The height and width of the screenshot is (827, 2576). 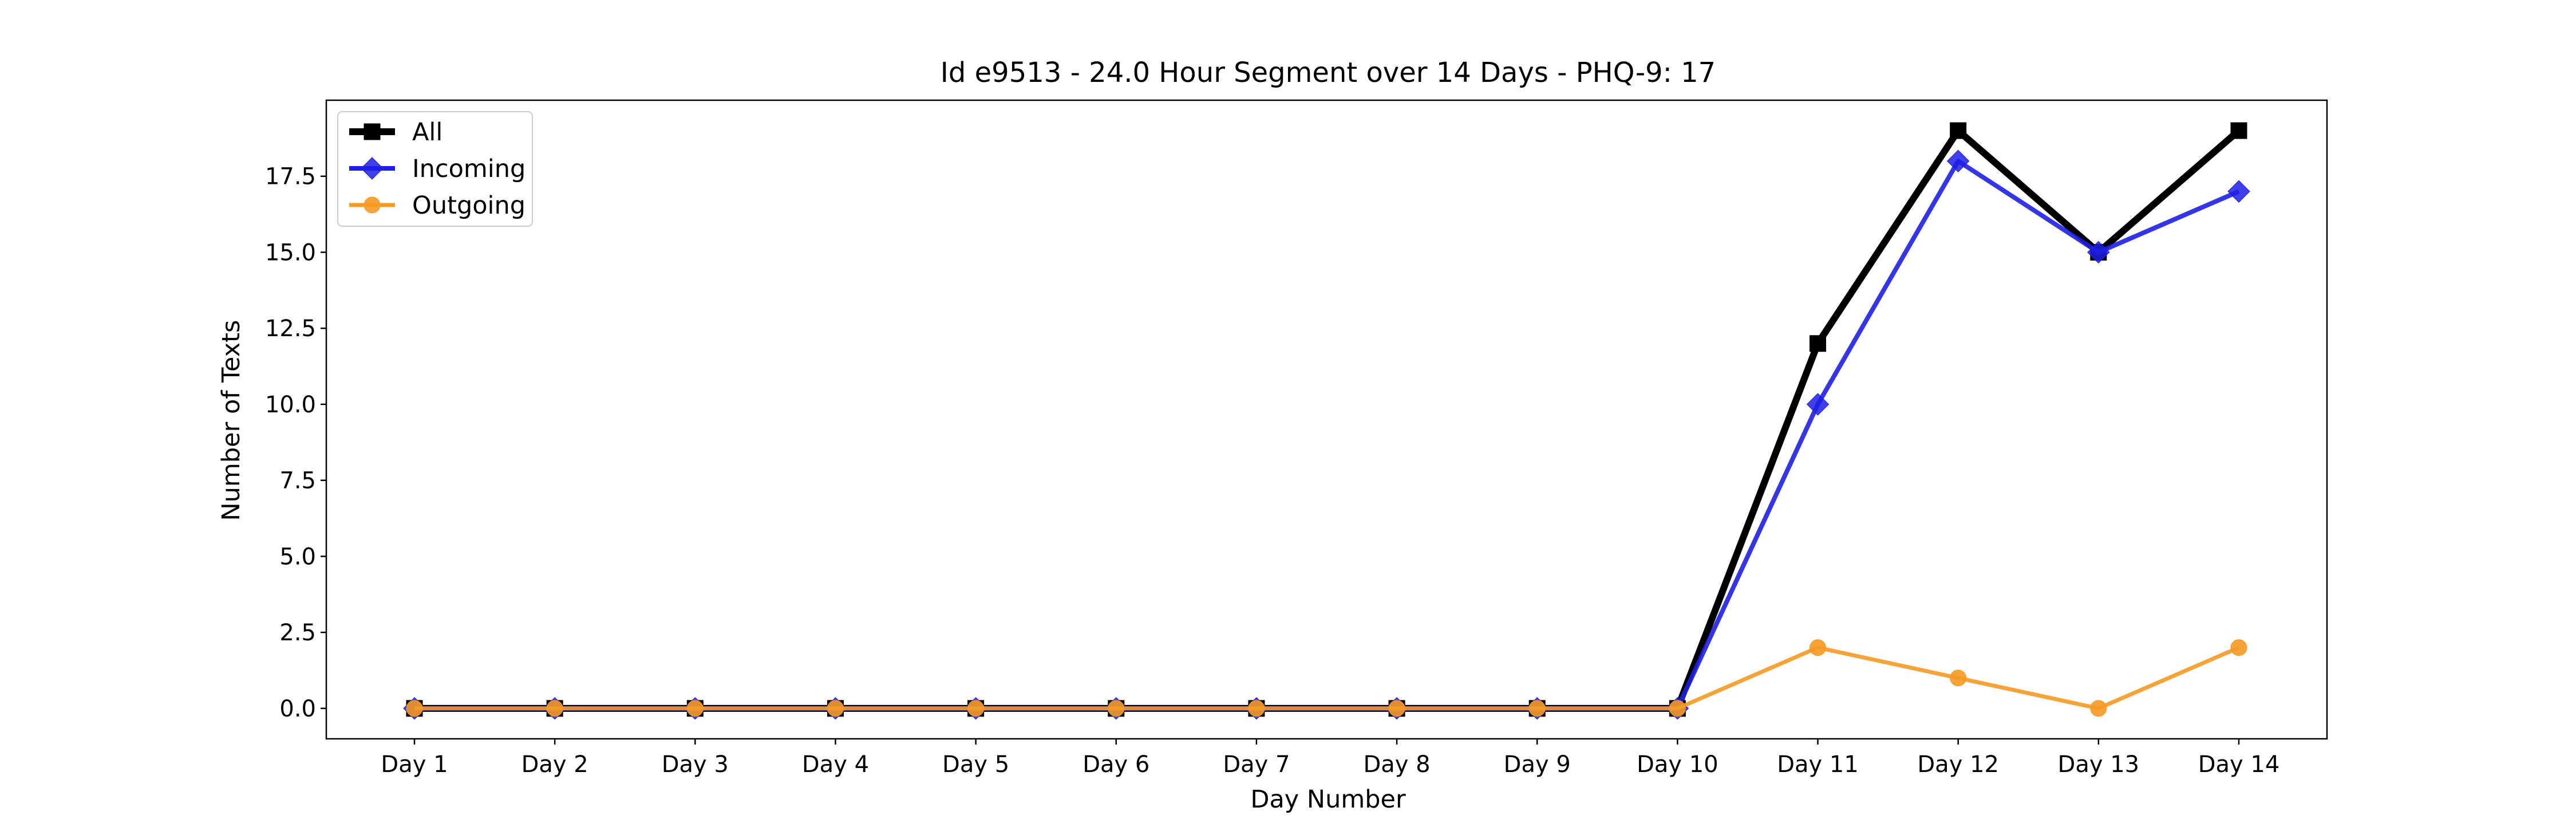 I want to click on x-tick-label: Day 4, so click(x=835, y=764).